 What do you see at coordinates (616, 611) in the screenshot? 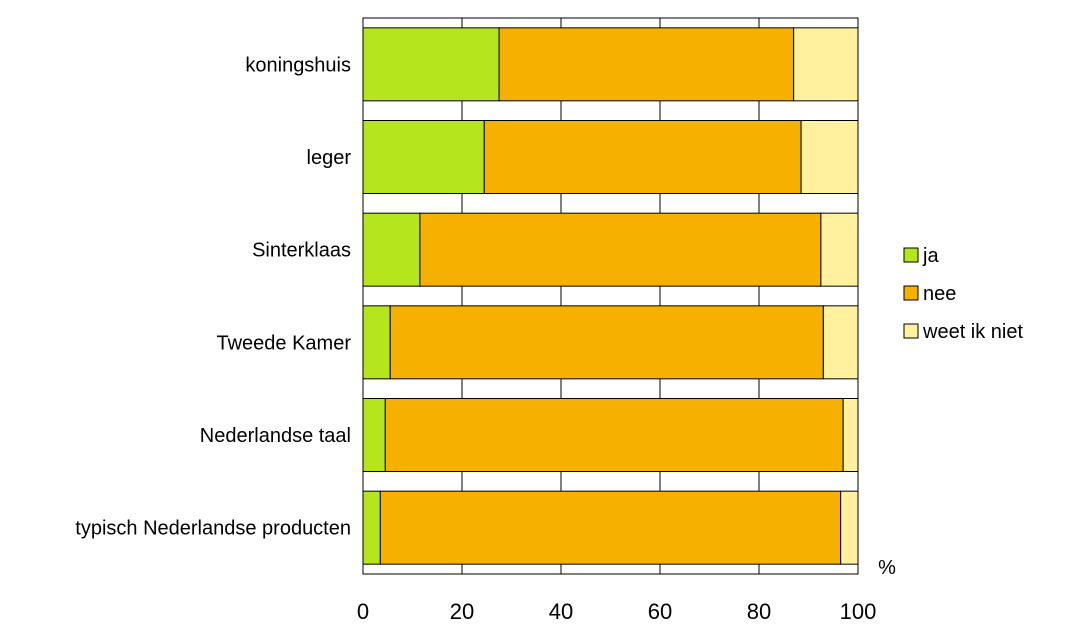
I see `x-axis-tick-labels: 0 20 40 60 80 100` at bounding box center [616, 611].